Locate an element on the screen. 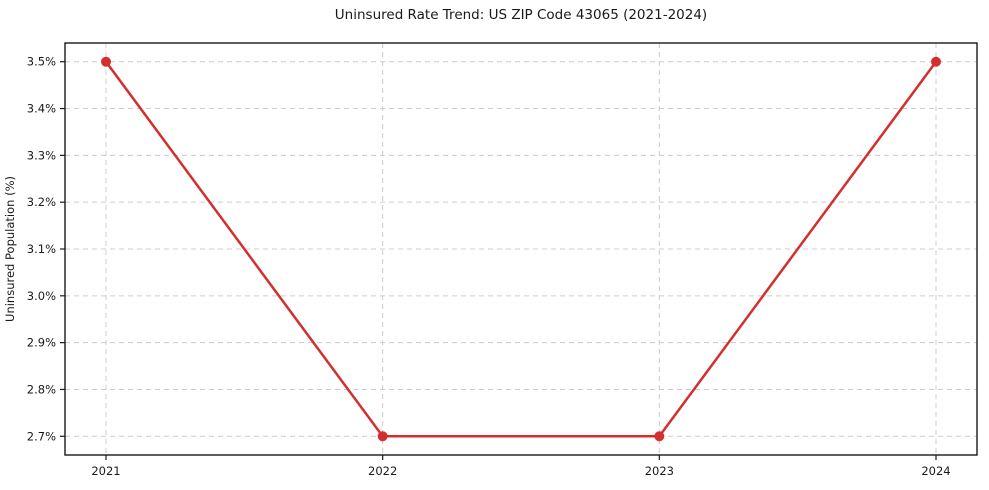 This screenshot has width=989, height=490. y-tick-label: 2.9% is located at coordinates (41, 343).